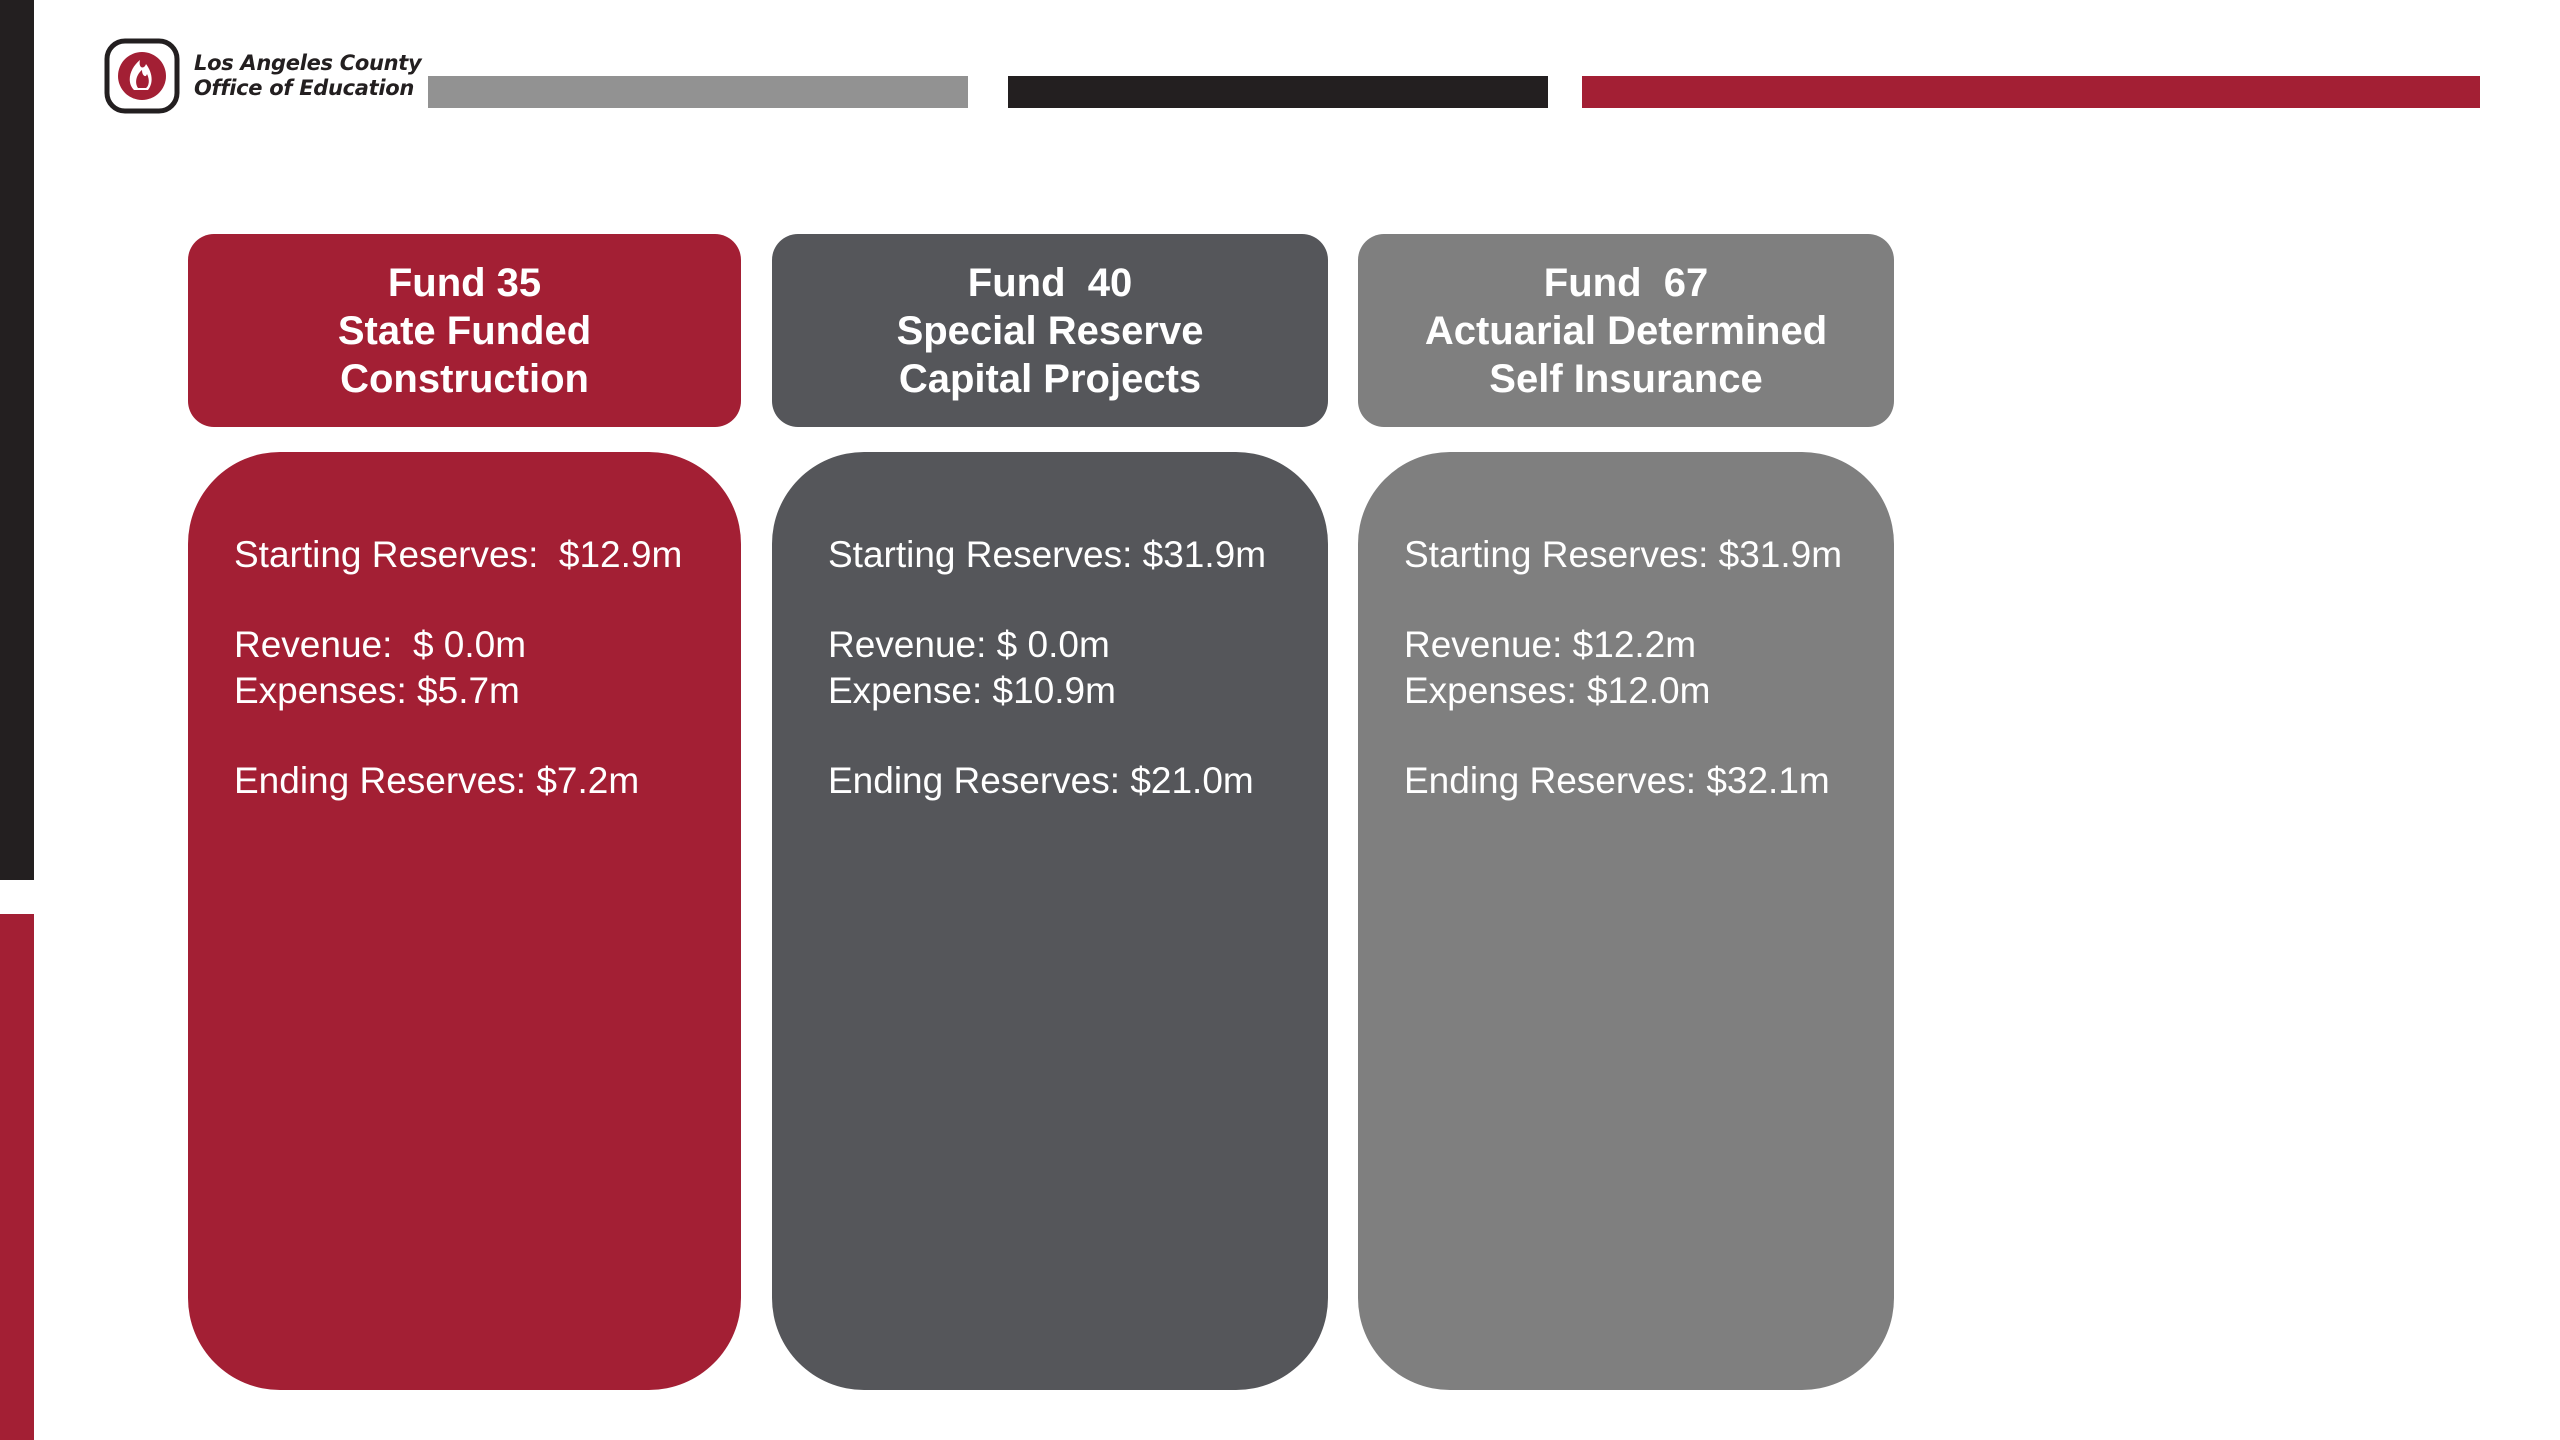 This screenshot has width=2560, height=1440. What do you see at coordinates (1041, 780) in the screenshot?
I see `ending-reserves: Ending Reserves: $21.0m` at bounding box center [1041, 780].